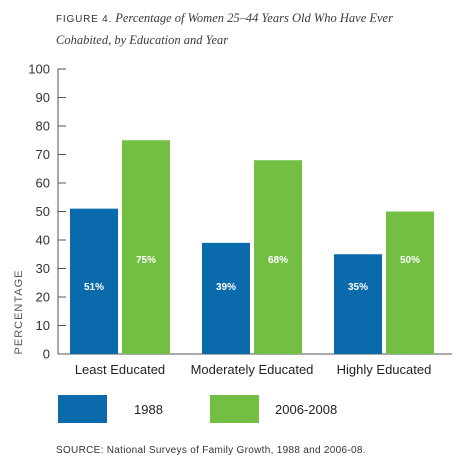 This screenshot has height=465, width=456. I want to click on y-tick-label: 90, so click(43, 97).